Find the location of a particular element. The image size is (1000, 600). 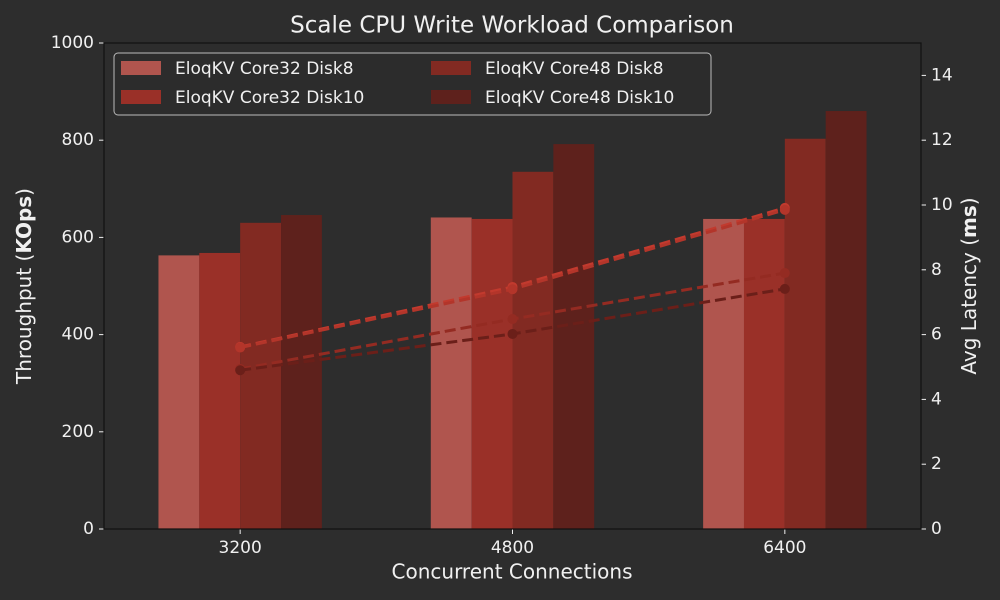

y-label-part: ) is located at coordinates (24, 192).